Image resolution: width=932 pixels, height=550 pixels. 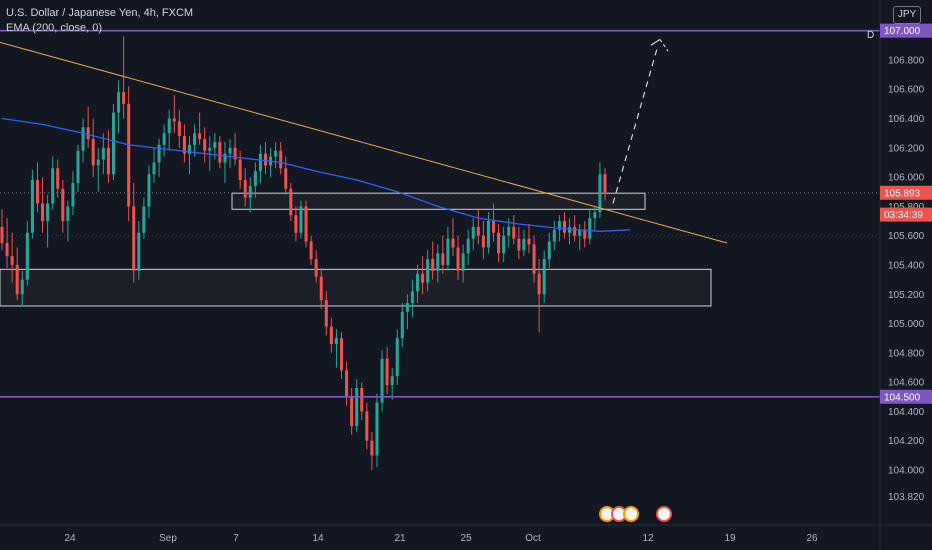 I want to click on price-tick-label: 105.000, so click(x=906, y=324).